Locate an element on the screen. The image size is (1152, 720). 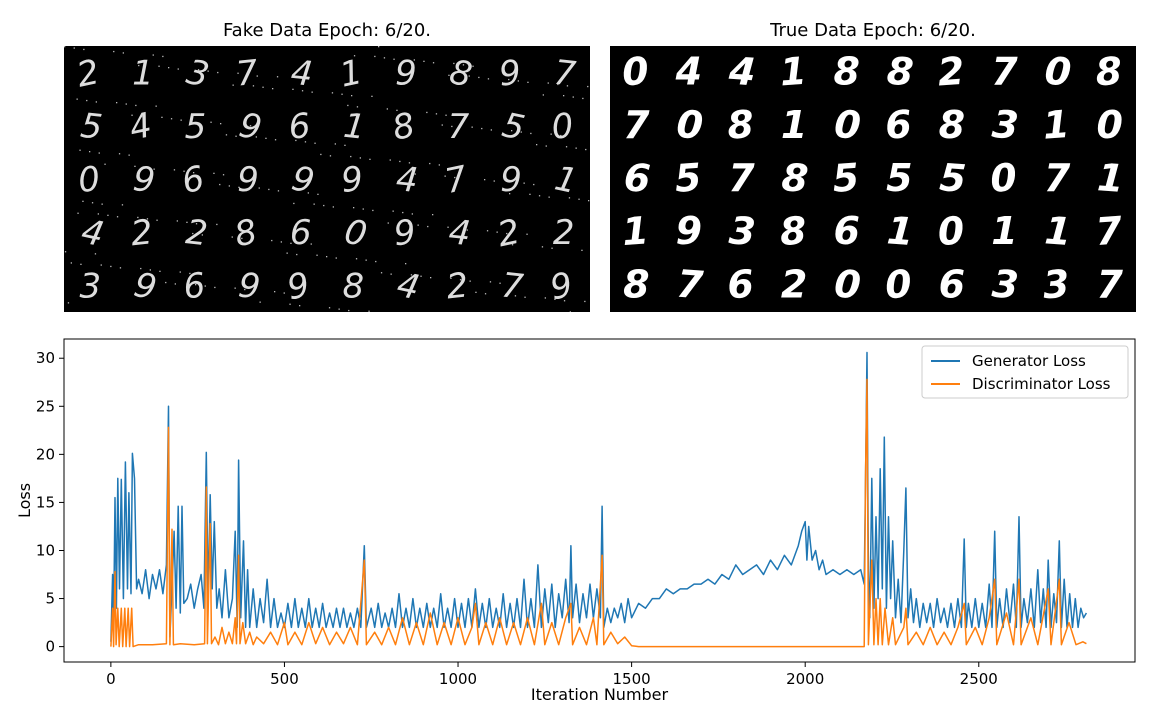
fake-digit: 3 is located at coordinates (90, 286).